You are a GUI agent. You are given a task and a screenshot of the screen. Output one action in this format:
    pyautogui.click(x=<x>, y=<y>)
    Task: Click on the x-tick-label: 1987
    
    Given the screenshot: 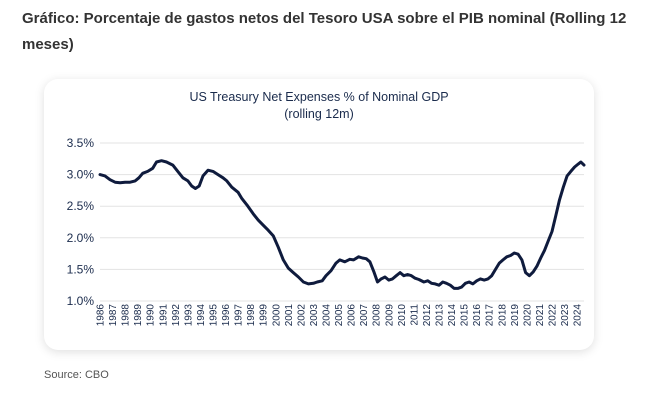 What is the action you would take?
    pyautogui.click(x=113, y=315)
    